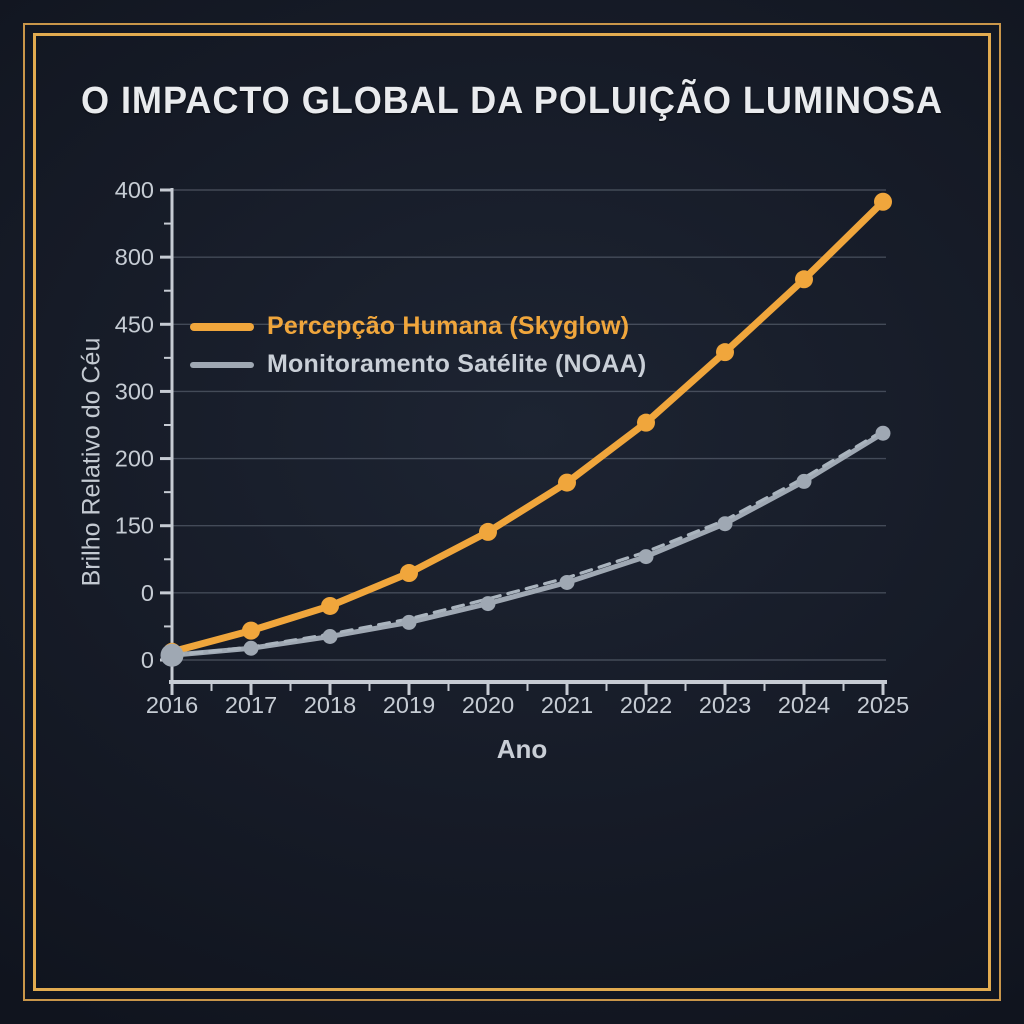 The image size is (1024, 1024). Describe the element at coordinates (134, 526) in the screenshot. I see `svg-text: 150` at that location.